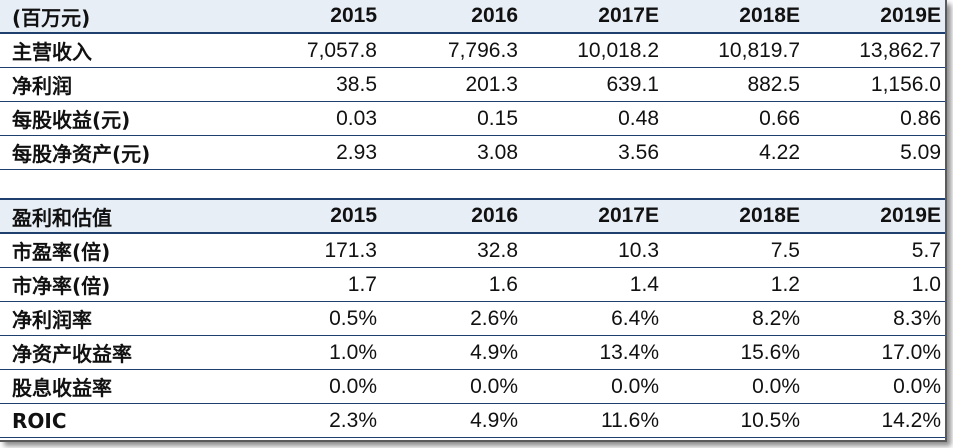  I want to click on row-value: 2.3%, so click(353, 420).